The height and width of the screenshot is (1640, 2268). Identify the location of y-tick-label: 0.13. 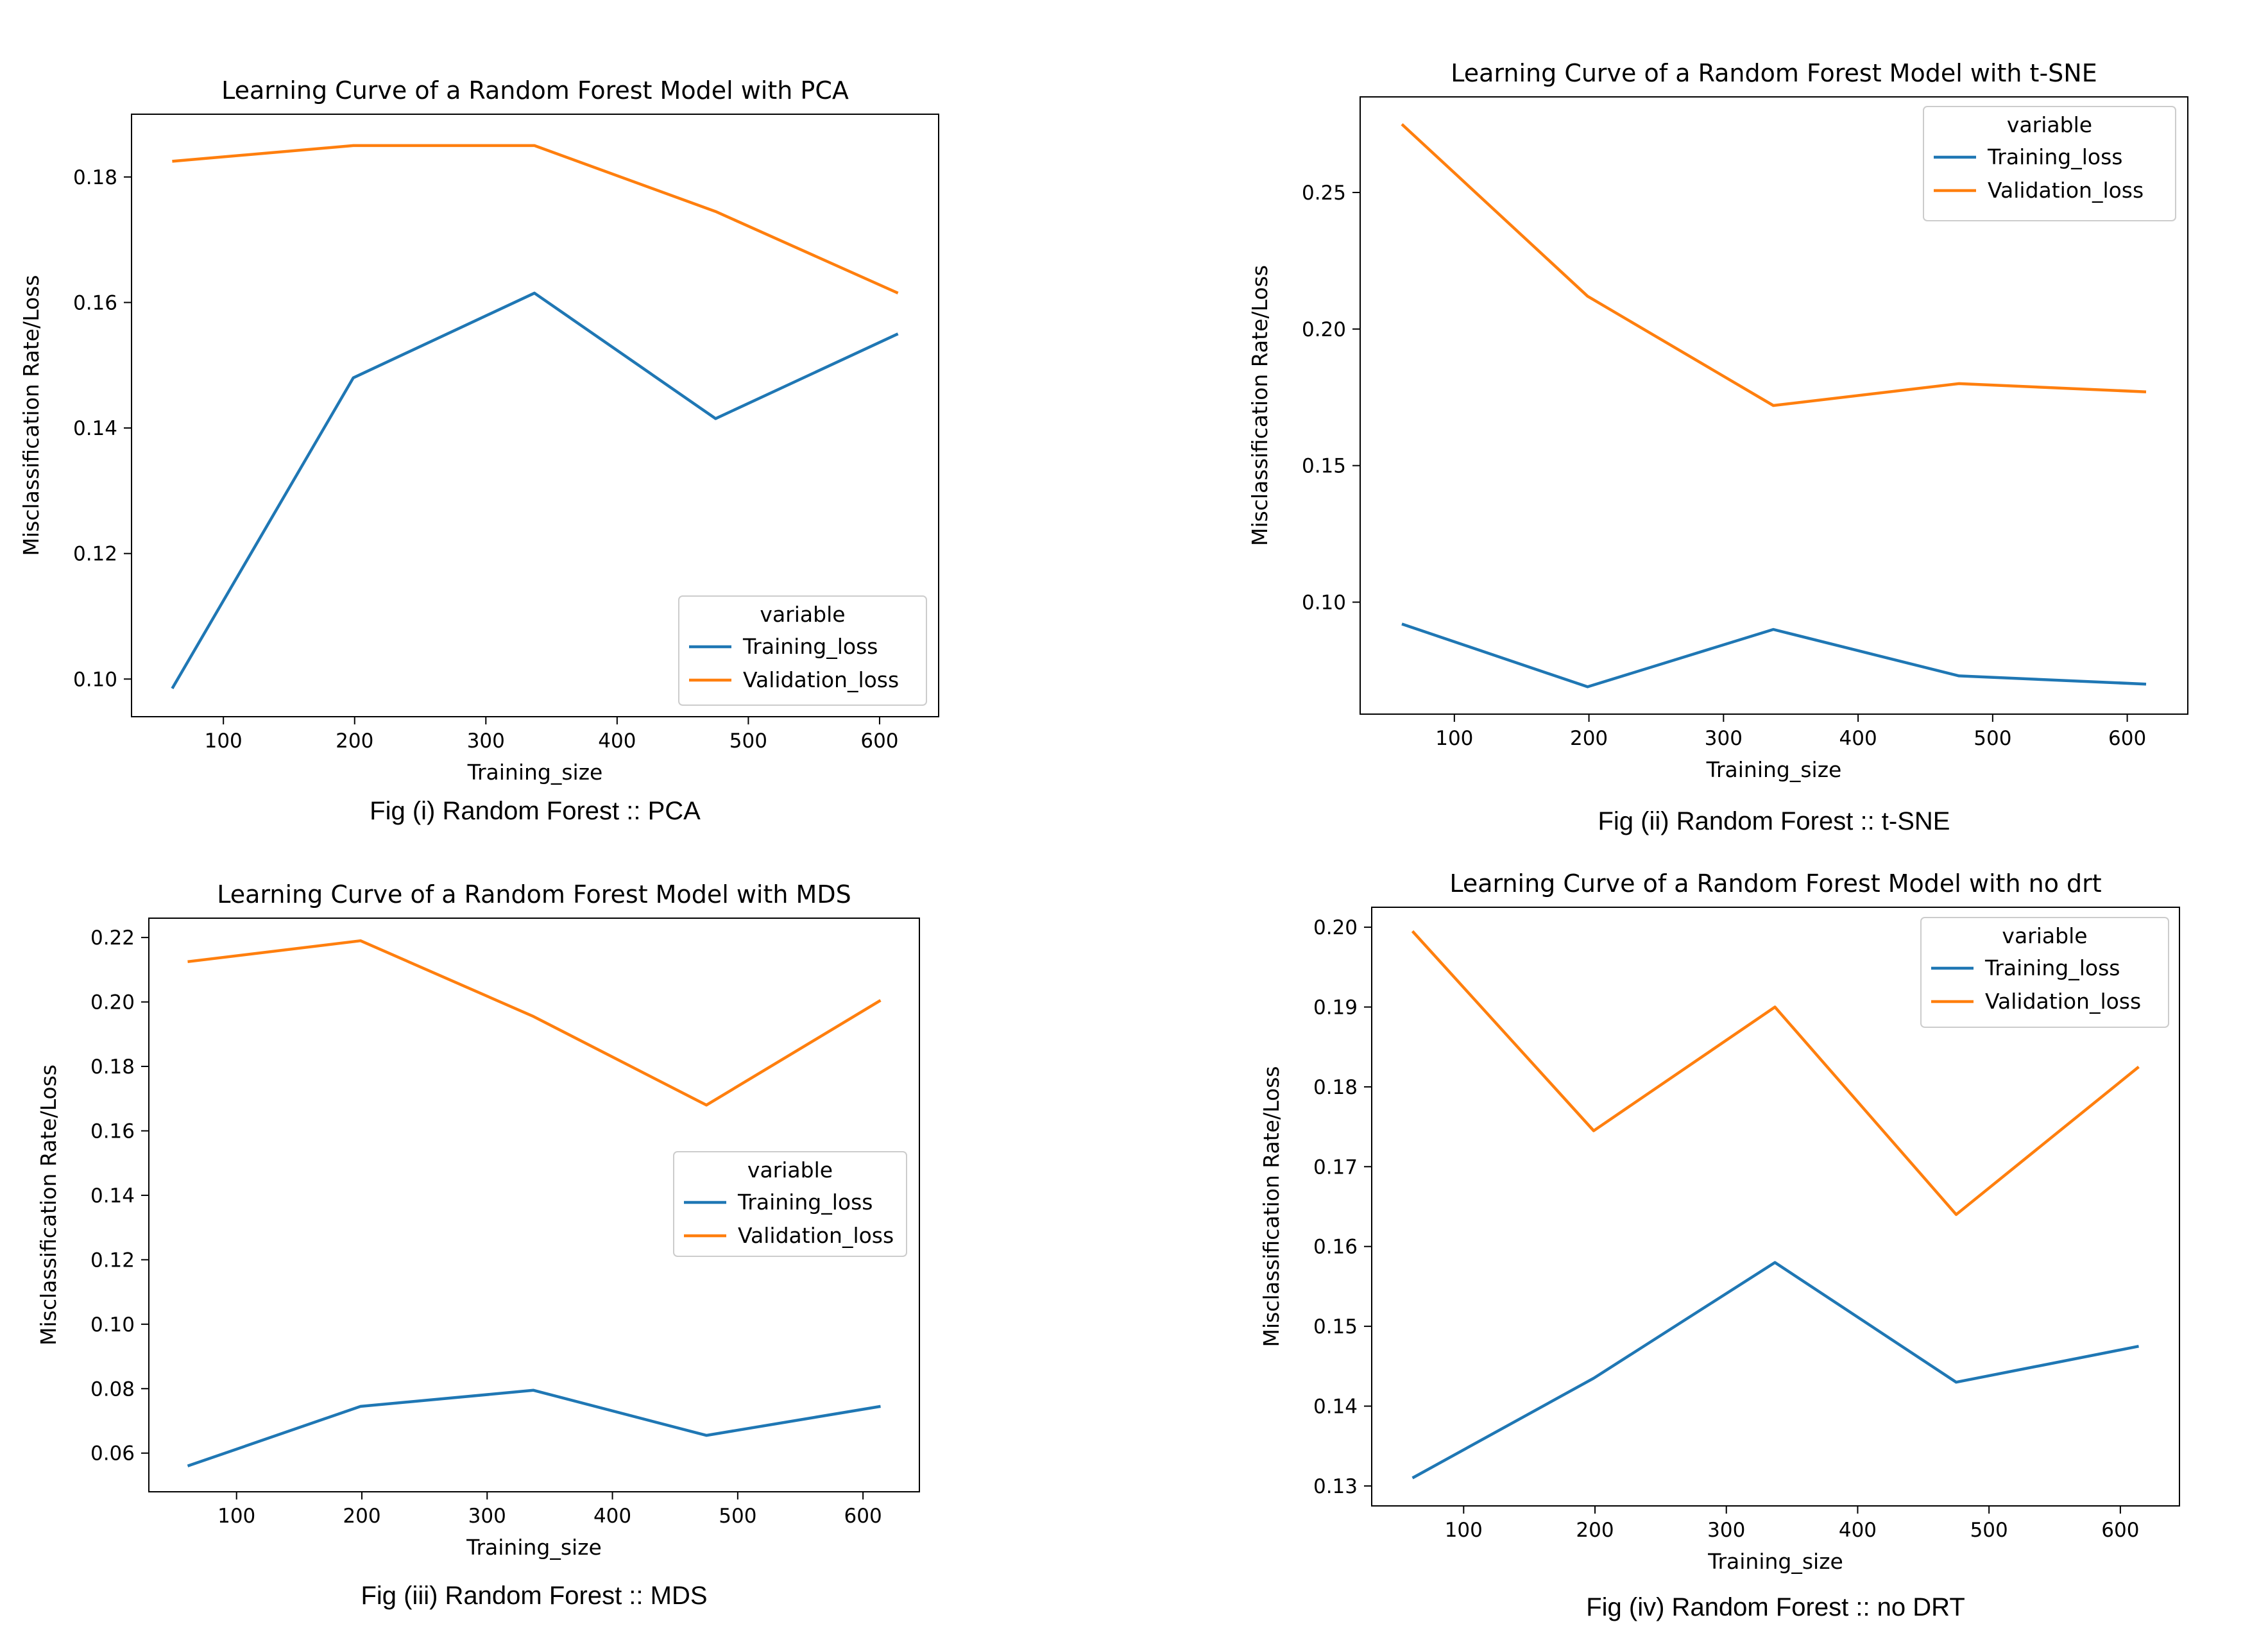
(1335, 1486).